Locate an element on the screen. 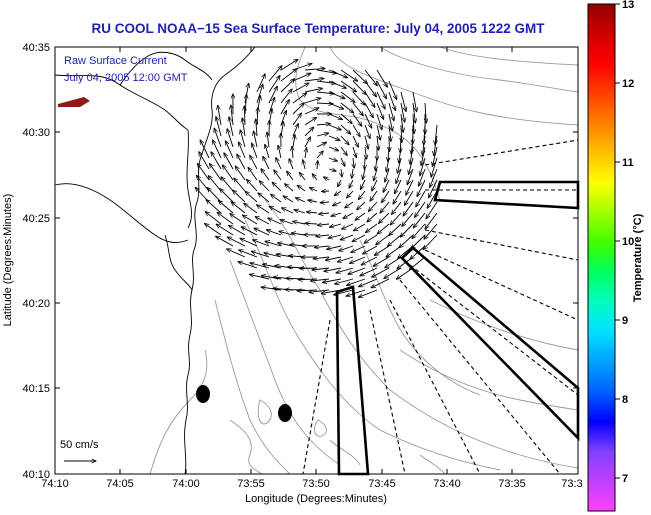  colorbar-tick: 10 is located at coordinates (628, 242).